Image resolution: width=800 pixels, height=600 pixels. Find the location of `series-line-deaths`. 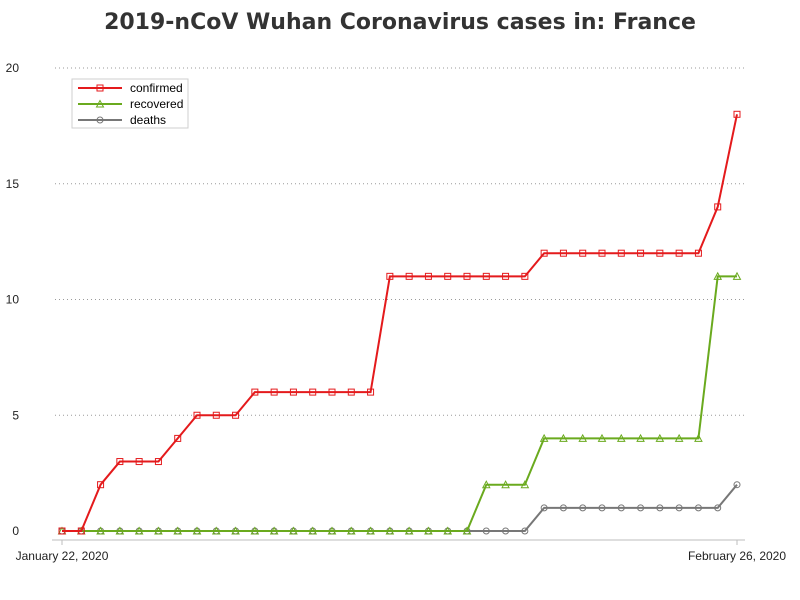

series-line-deaths is located at coordinates (400, 508).